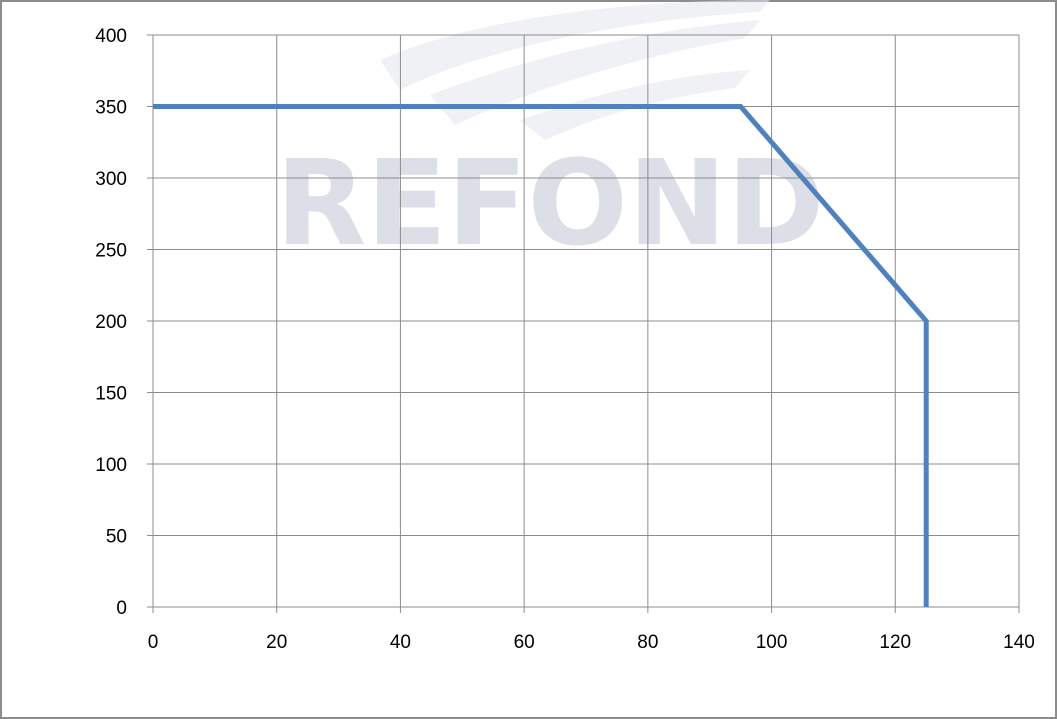 The height and width of the screenshot is (719, 1057). I want to click on y-tick-label: 150, so click(111, 394).